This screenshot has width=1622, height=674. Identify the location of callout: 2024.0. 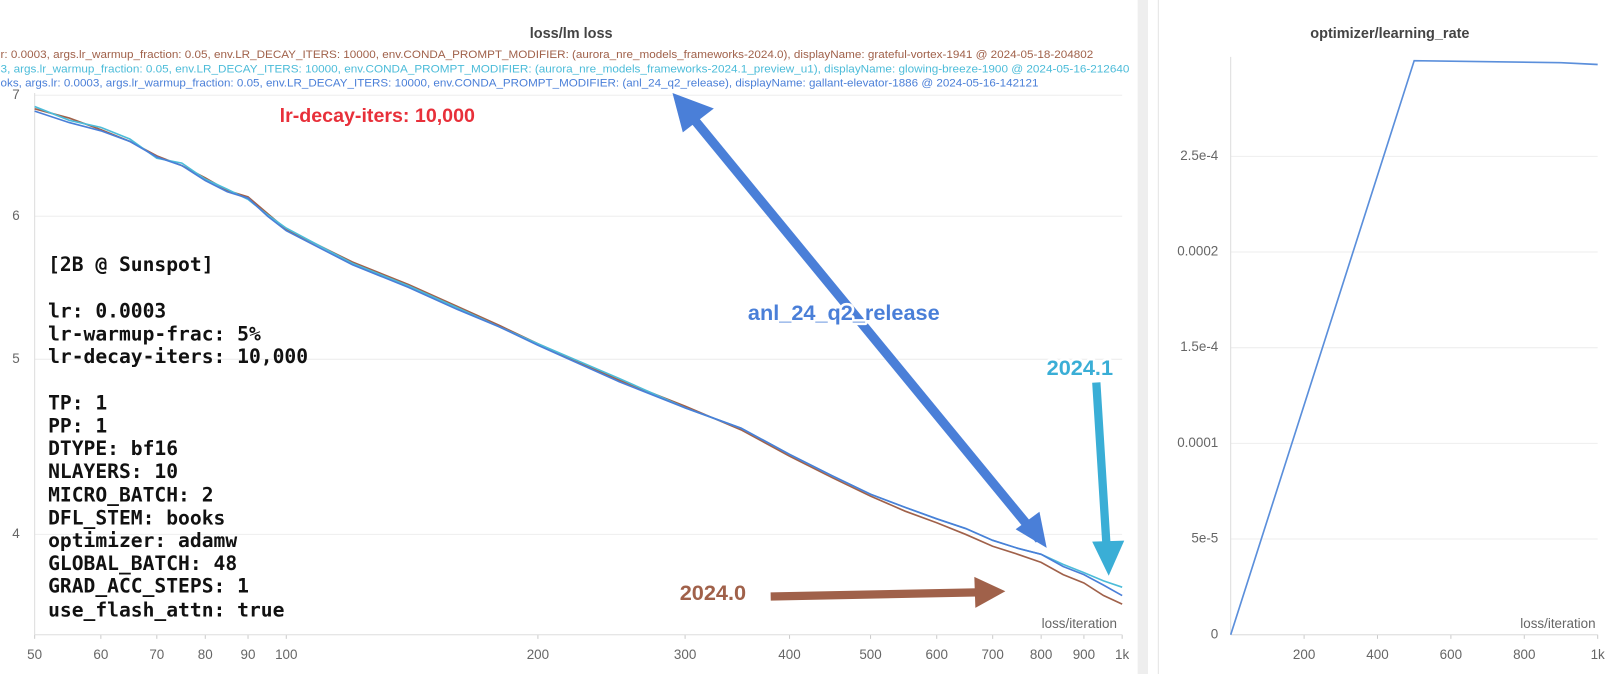
(713, 592).